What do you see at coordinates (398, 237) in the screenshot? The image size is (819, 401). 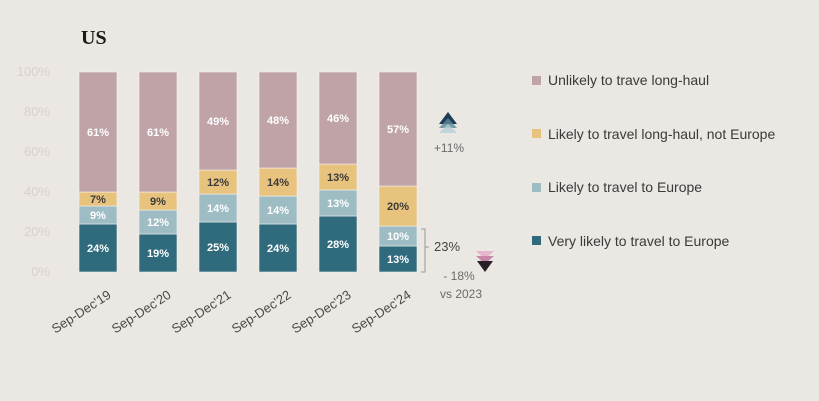 I see `data-label: 10%` at bounding box center [398, 237].